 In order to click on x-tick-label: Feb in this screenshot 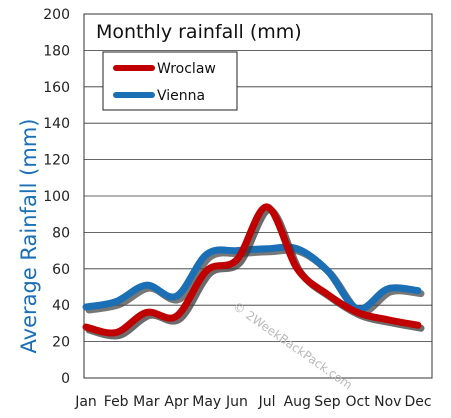, I will do `click(116, 402)`.